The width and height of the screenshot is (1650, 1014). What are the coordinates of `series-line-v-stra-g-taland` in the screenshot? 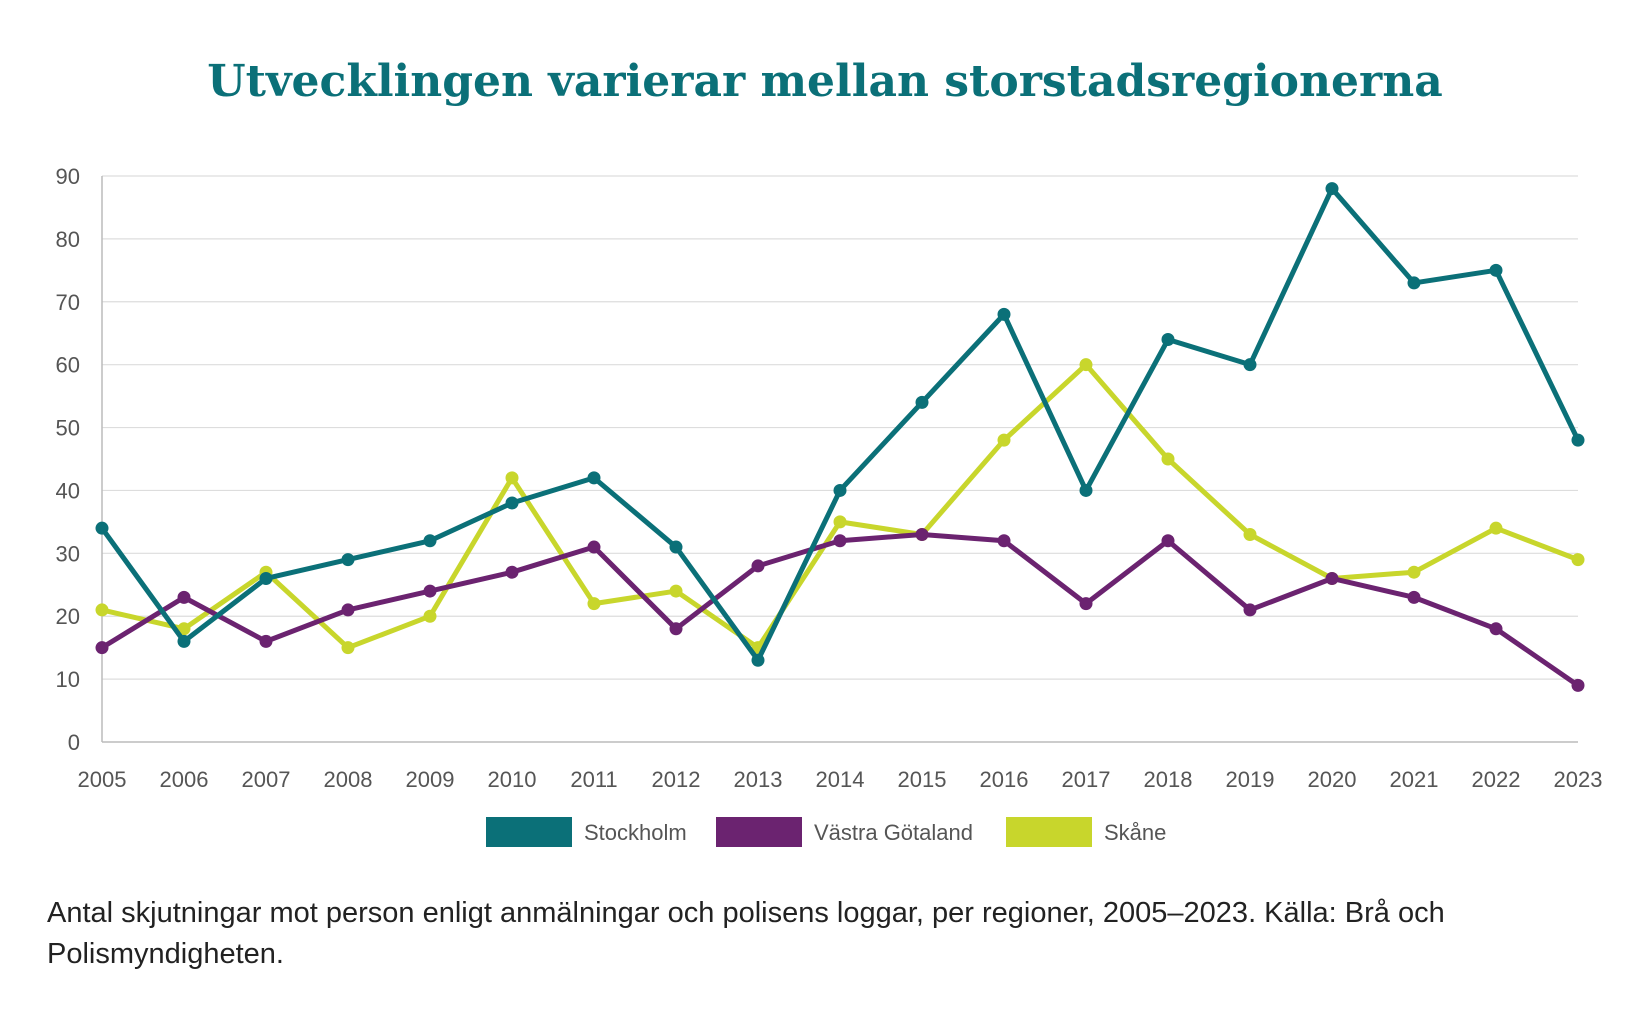 It's located at (840, 609).